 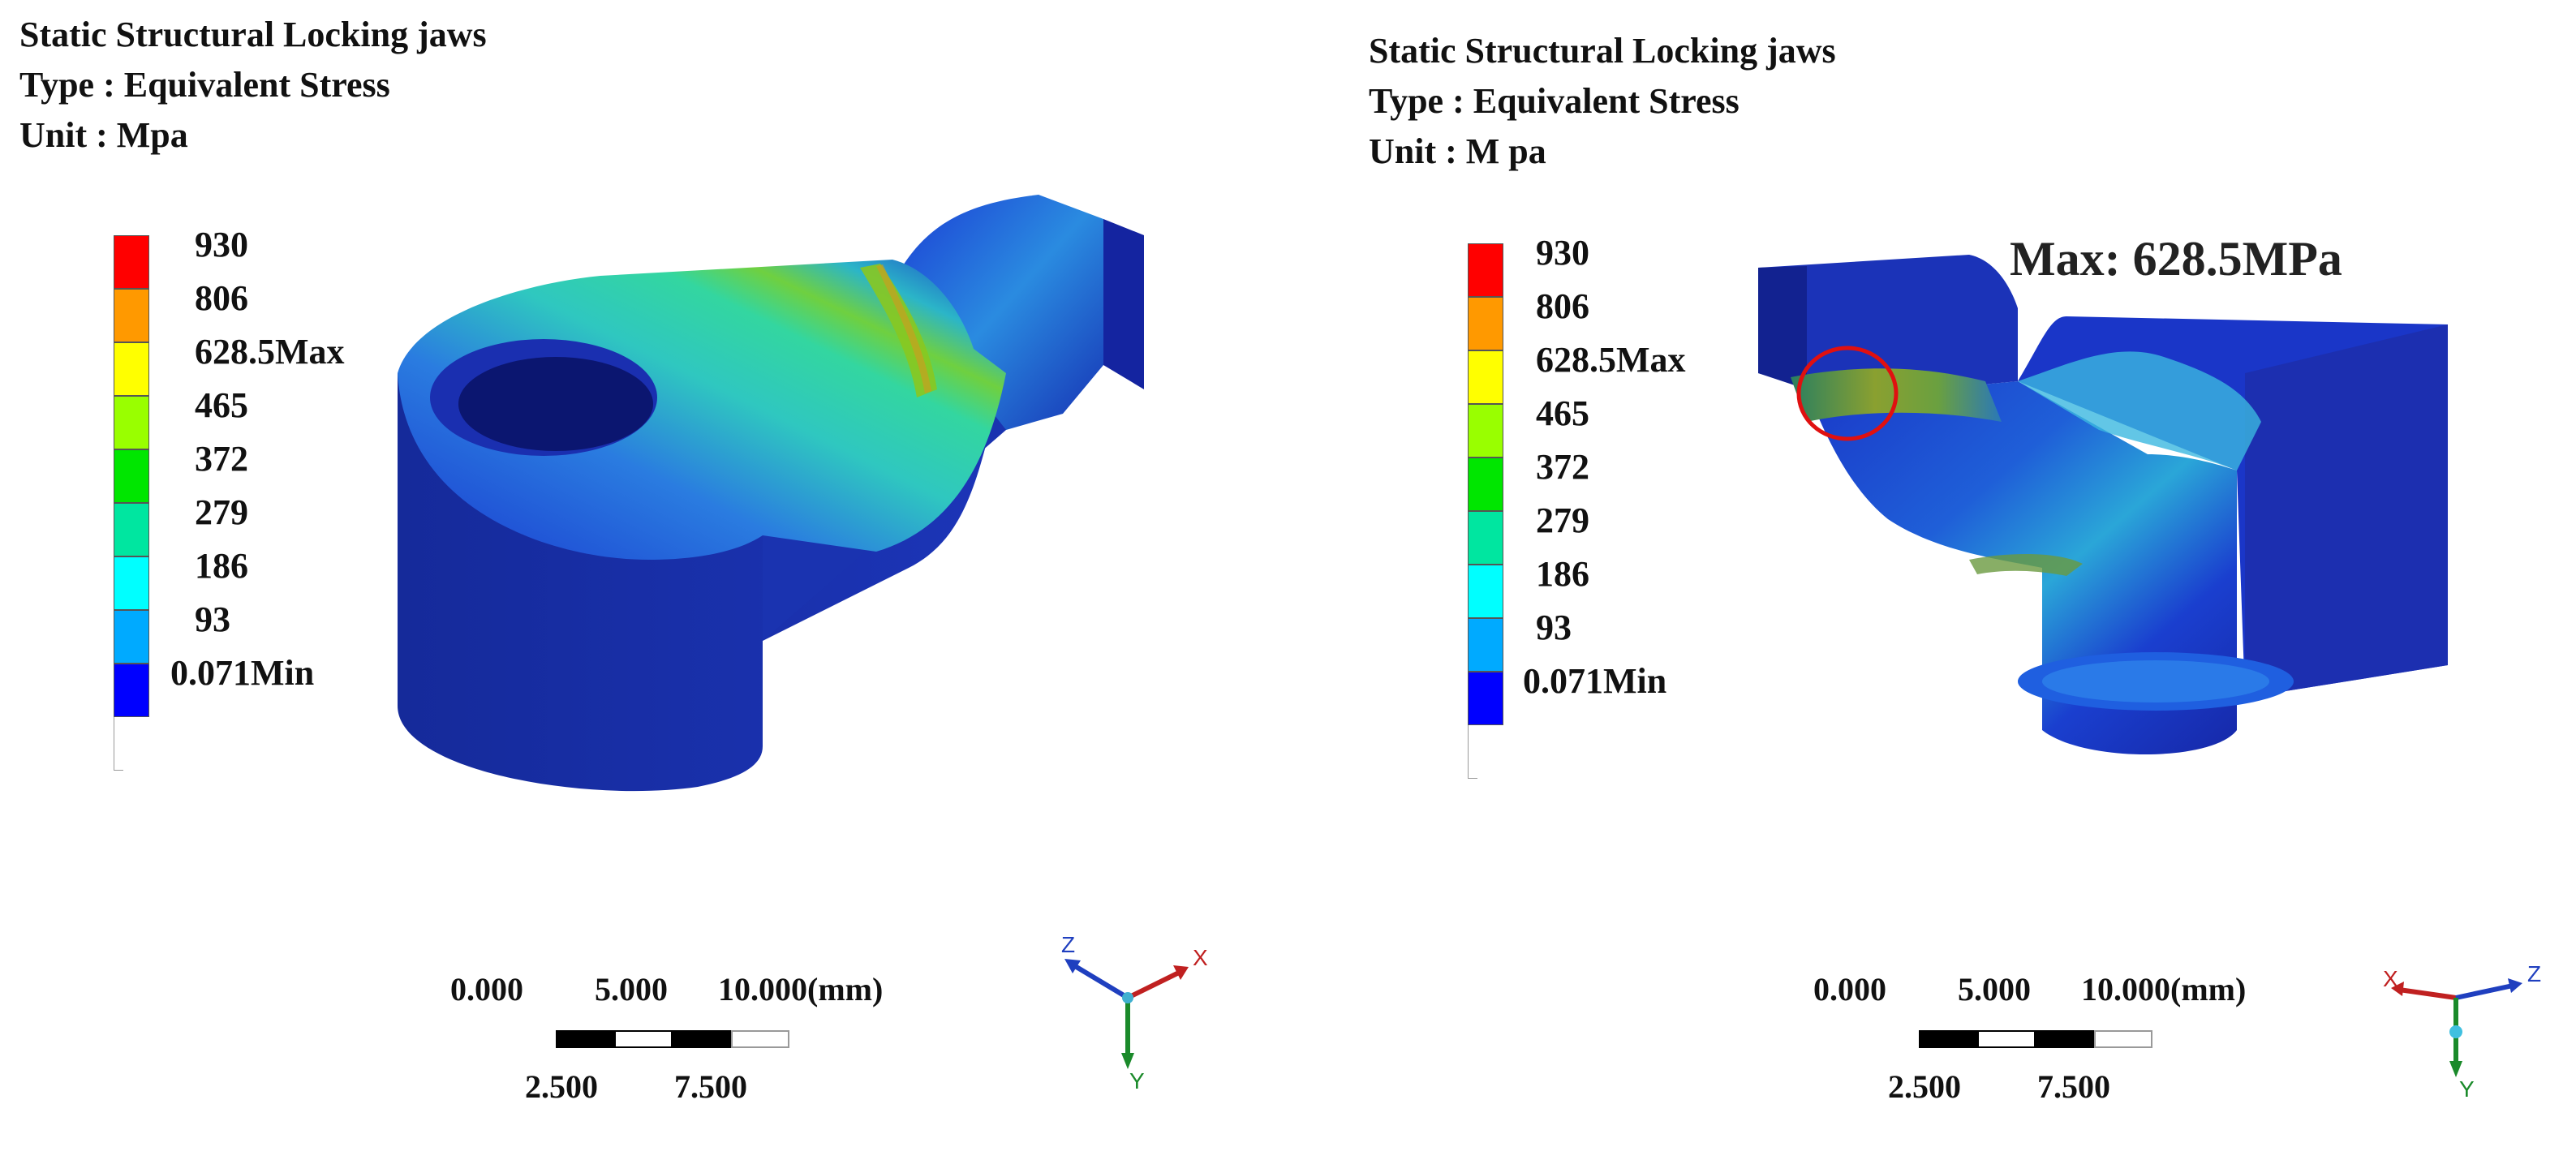 I want to click on fea-model-left, so click(x=771, y=493).